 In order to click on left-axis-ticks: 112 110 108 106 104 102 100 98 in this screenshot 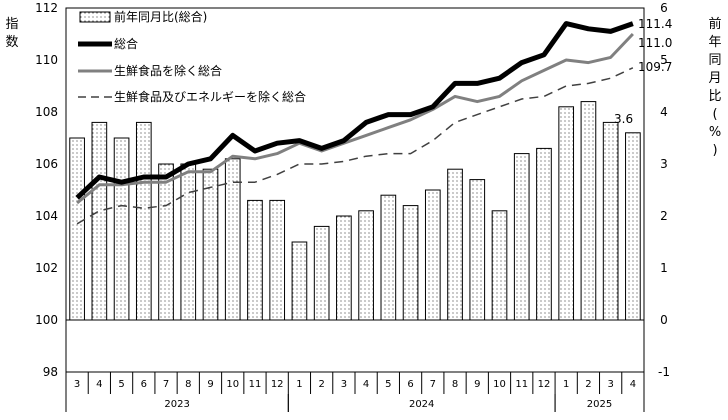, I will do `click(46, 190)`.